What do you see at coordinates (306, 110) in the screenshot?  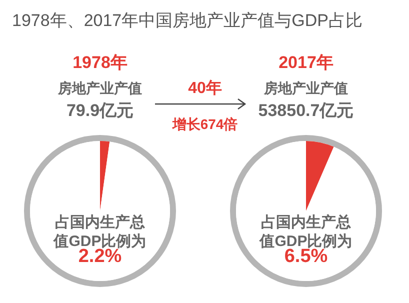 I see `text: 53850.7亿元` at bounding box center [306, 110].